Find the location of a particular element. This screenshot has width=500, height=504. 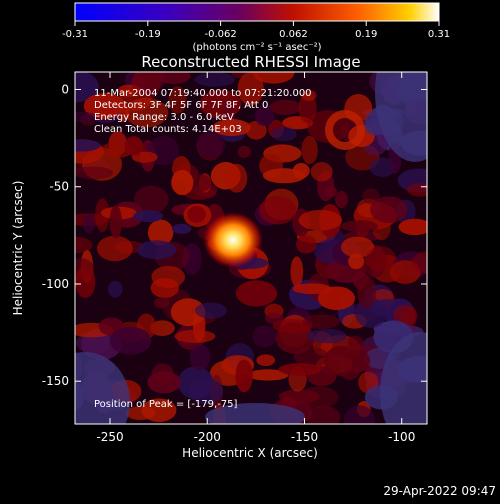

x-tick-label: -200 is located at coordinates (207, 437).